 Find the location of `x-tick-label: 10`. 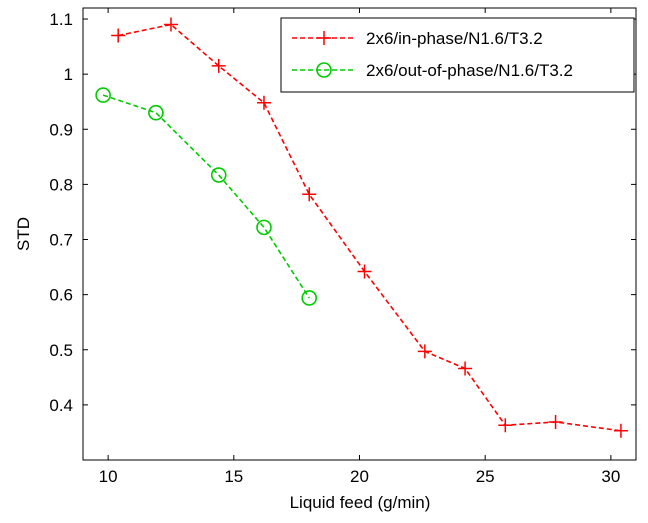

x-tick-label: 10 is located at coordinates (108, 476).